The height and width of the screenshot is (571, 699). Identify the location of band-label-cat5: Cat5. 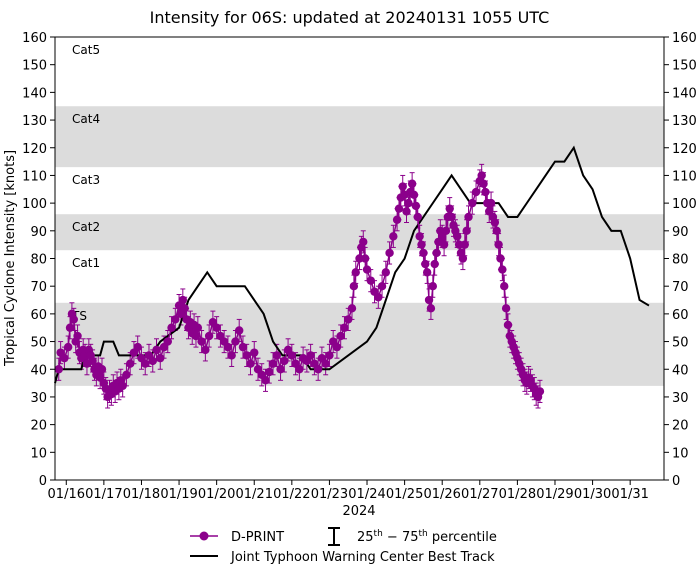
(86, 50).